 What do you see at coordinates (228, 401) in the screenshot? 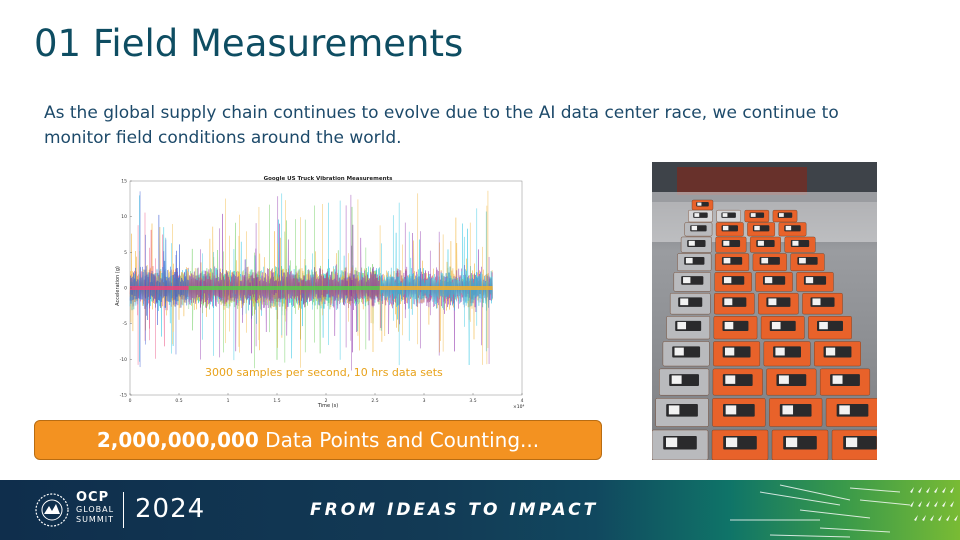
I see `x-tick-label: 1` at bounding box center [228, 401].